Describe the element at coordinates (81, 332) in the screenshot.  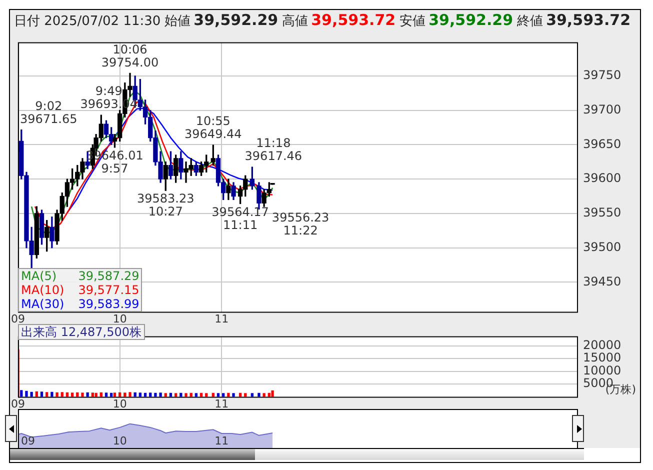
I see `chart-title: 出来高 12,487,500株` at that location.